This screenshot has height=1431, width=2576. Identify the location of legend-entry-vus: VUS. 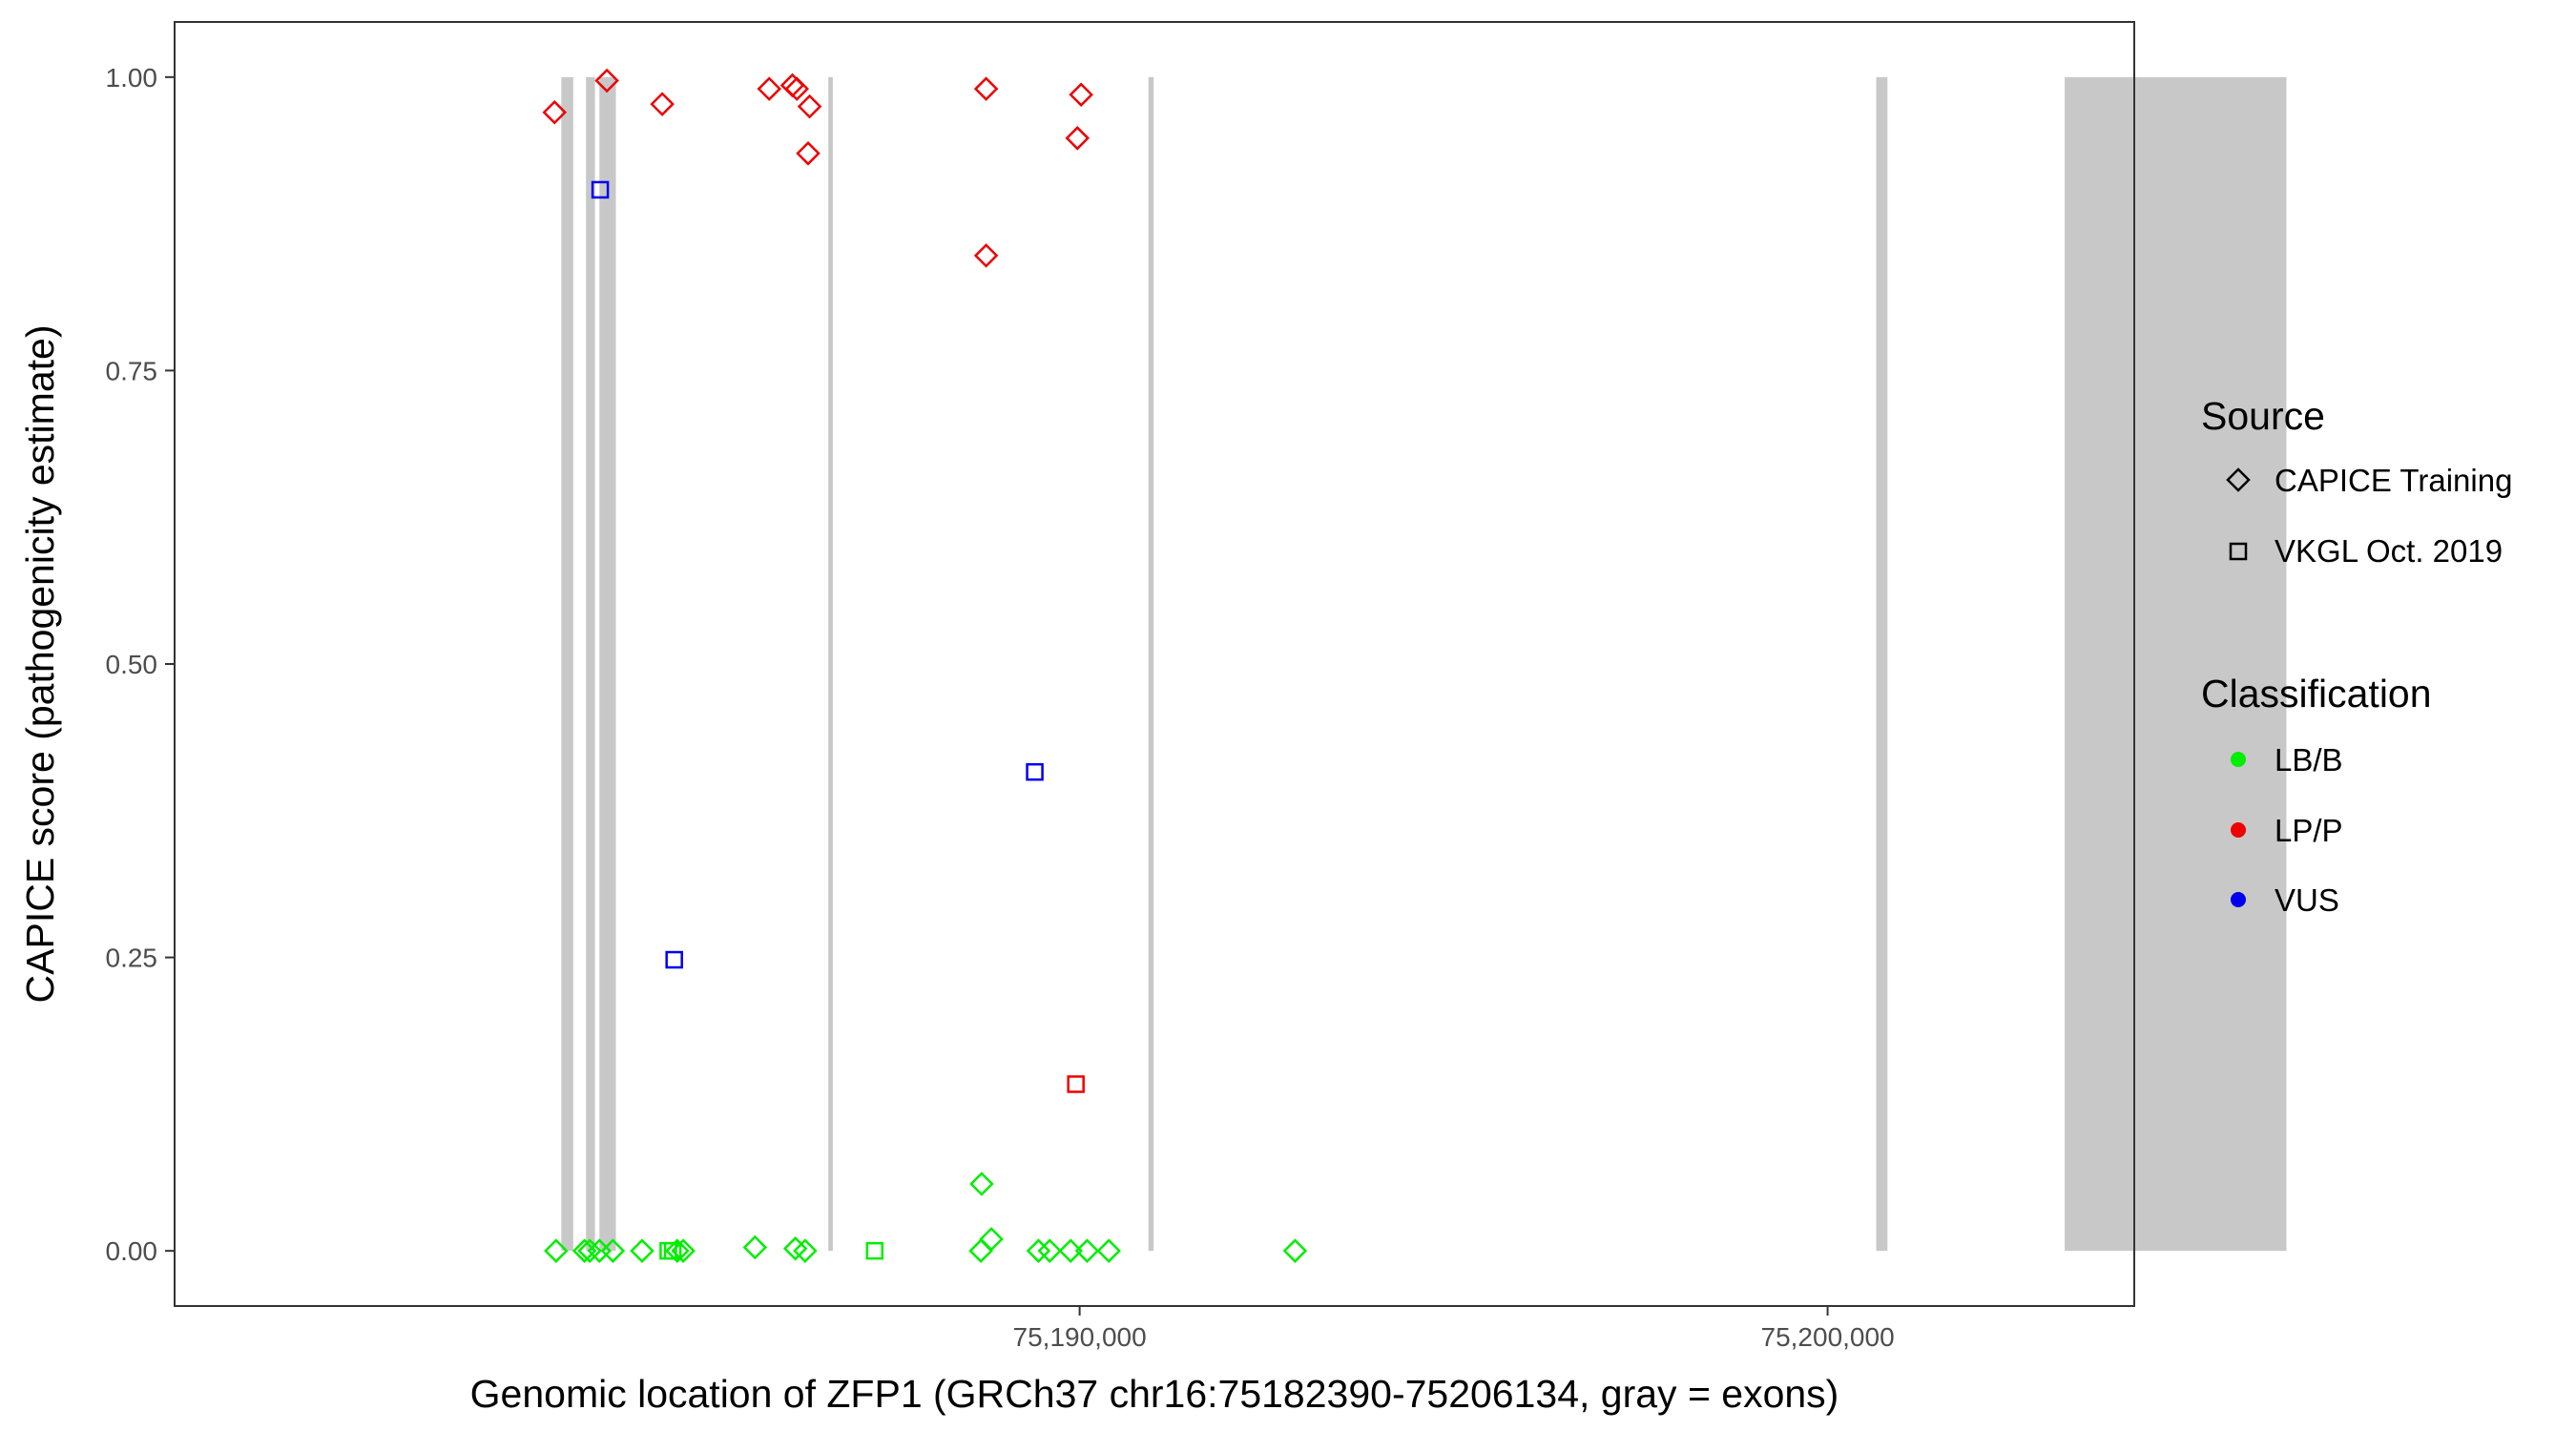
(2285, 900).